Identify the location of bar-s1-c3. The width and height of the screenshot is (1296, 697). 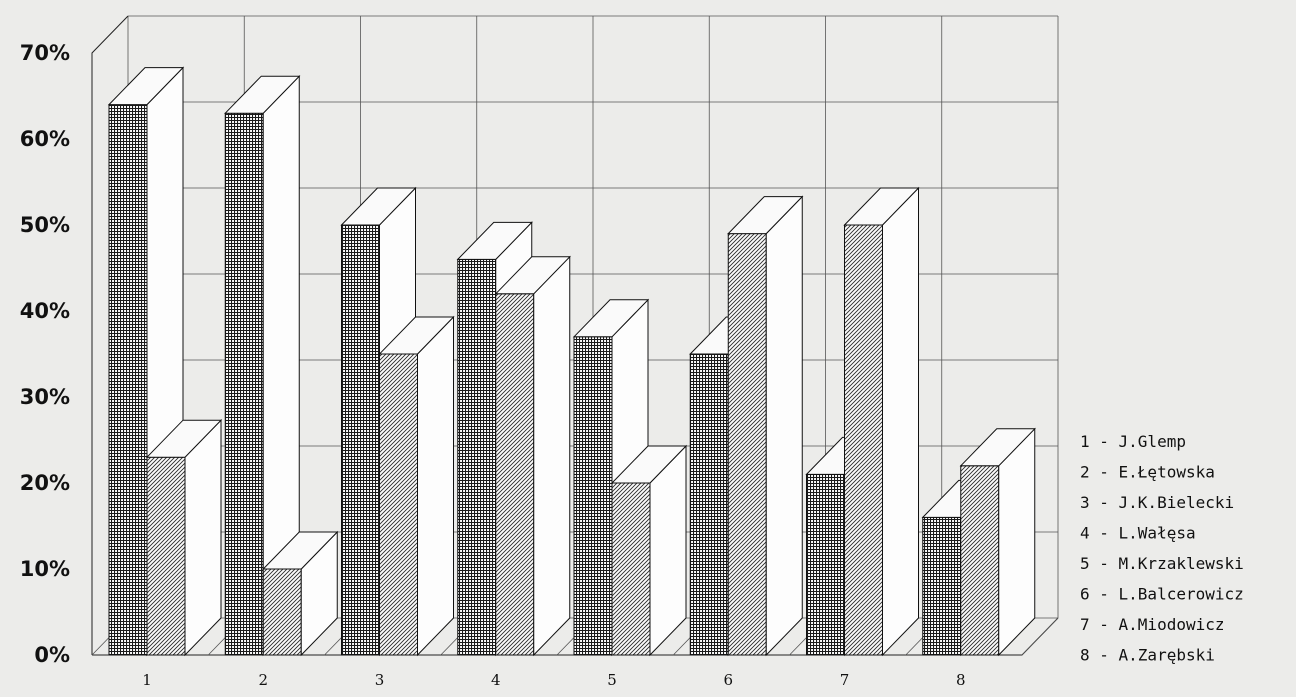
(378, 421).